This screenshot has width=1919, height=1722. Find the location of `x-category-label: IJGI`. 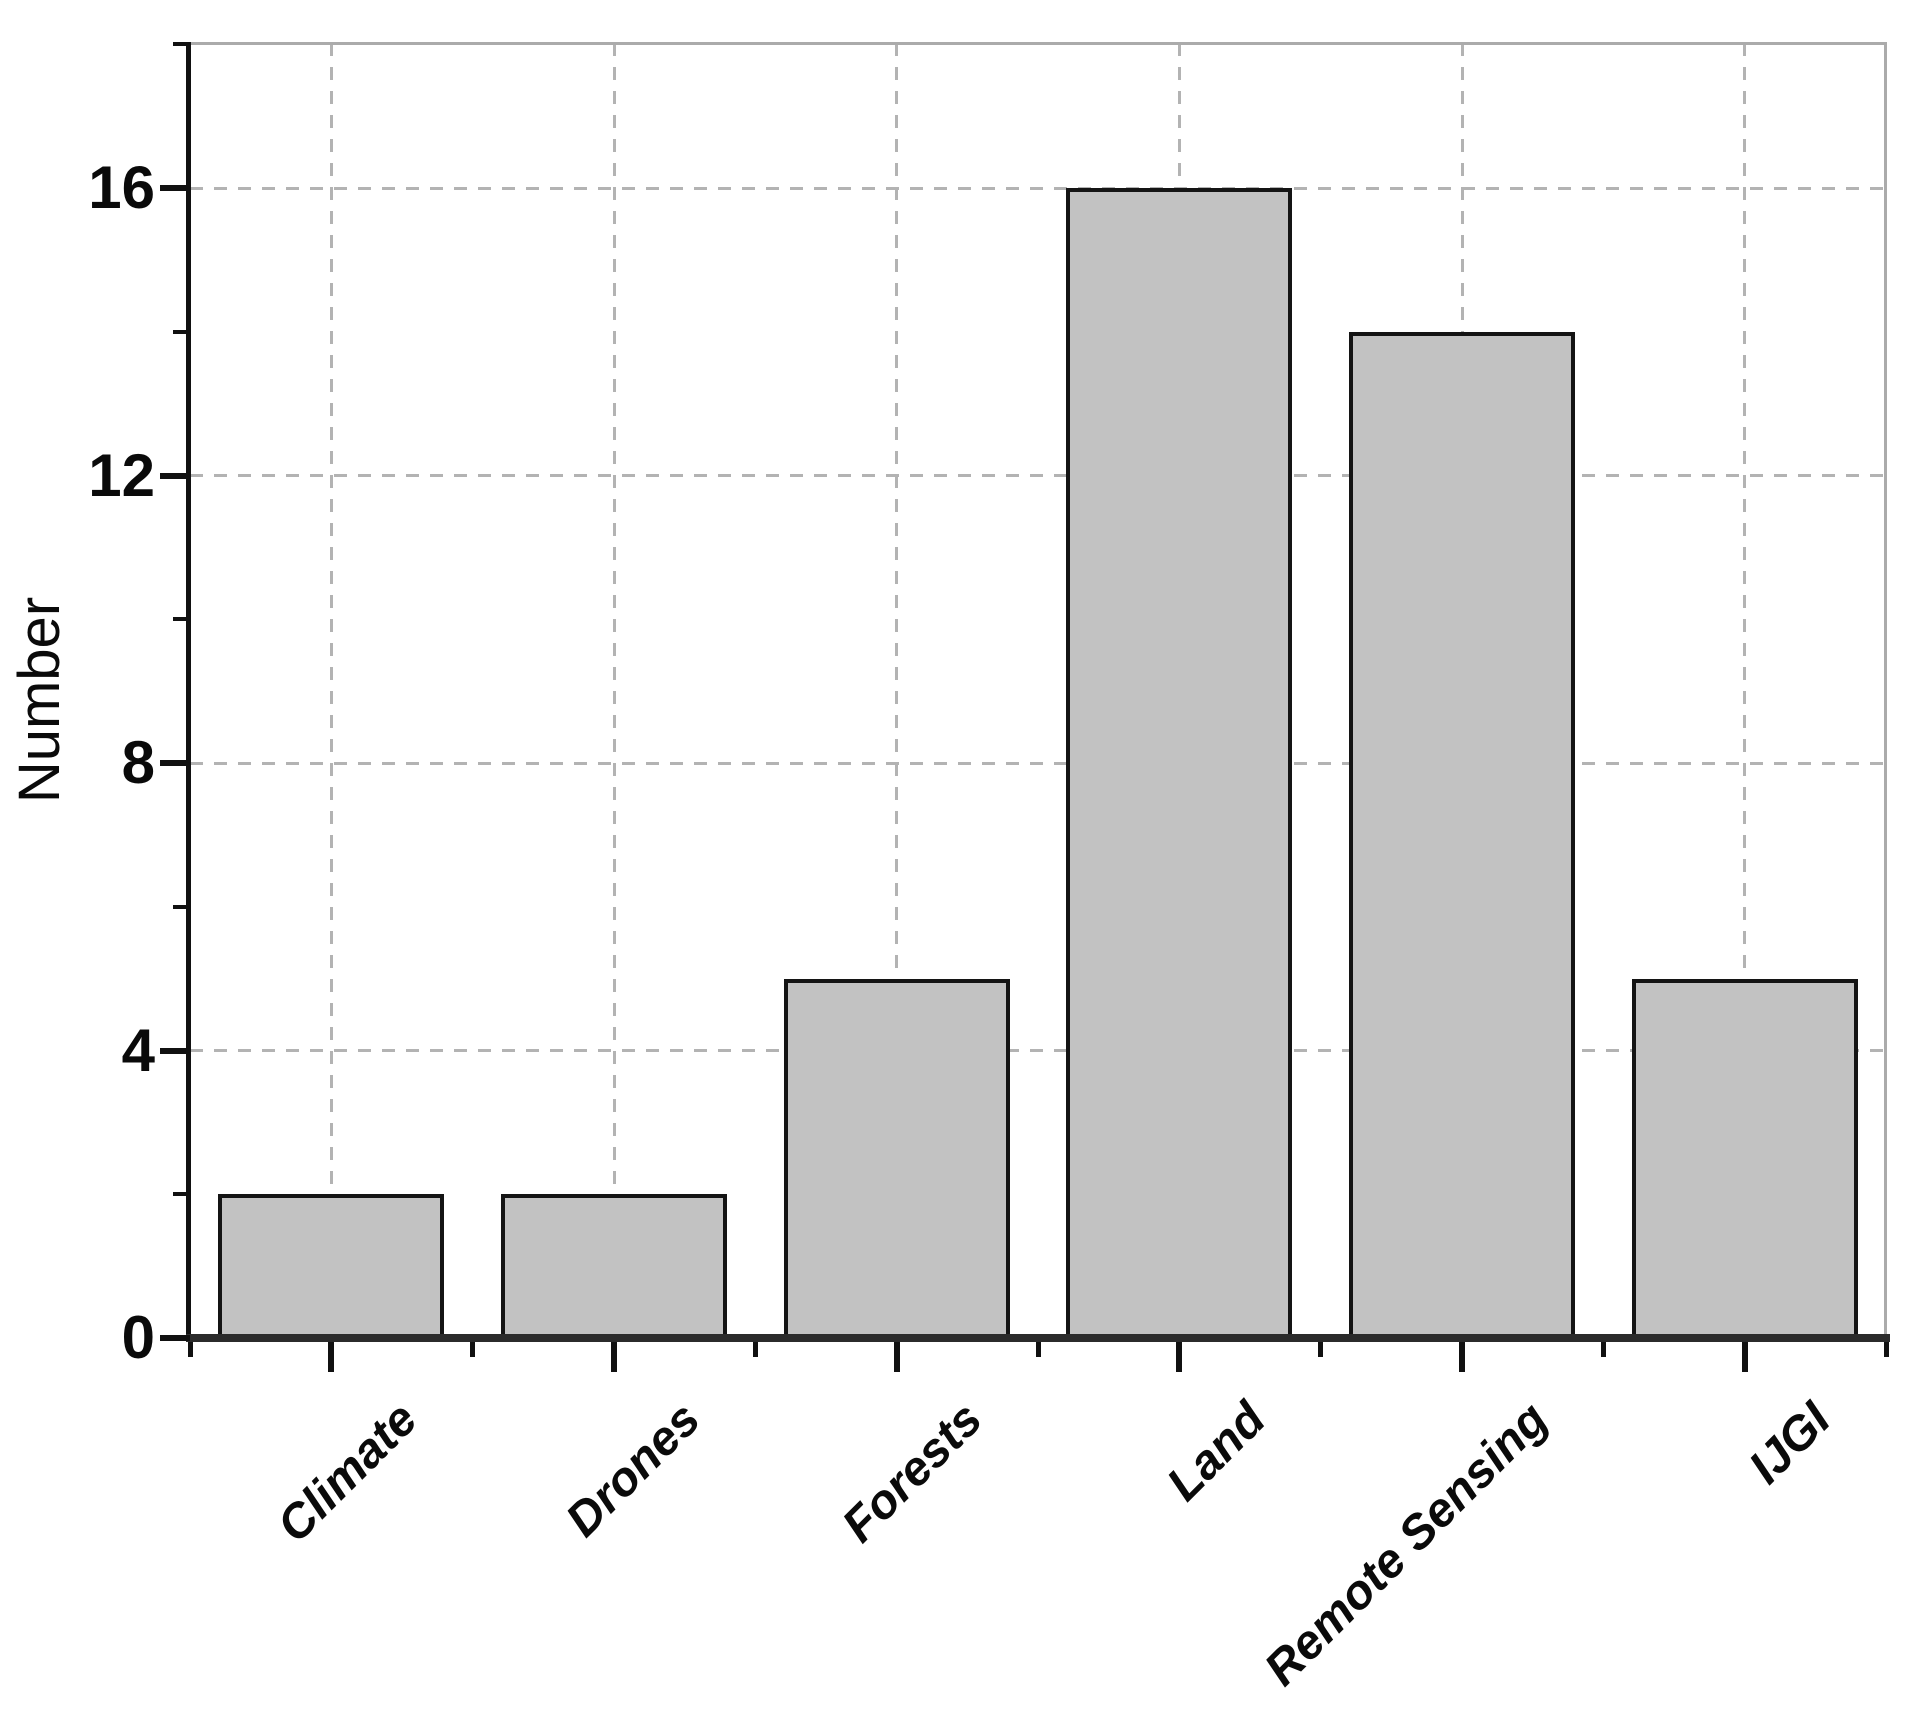

x-category-label: IJGI is located at coordinates (1790, 1443).